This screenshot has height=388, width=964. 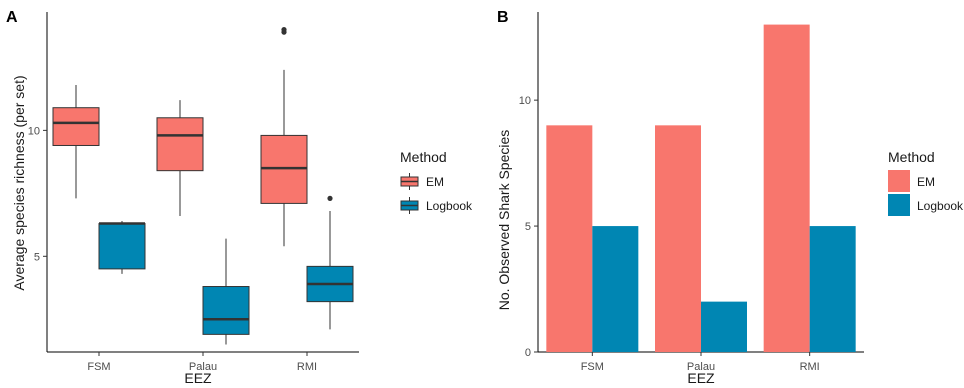 I want to click on box-em-fsm, so click(x=76, y=126).